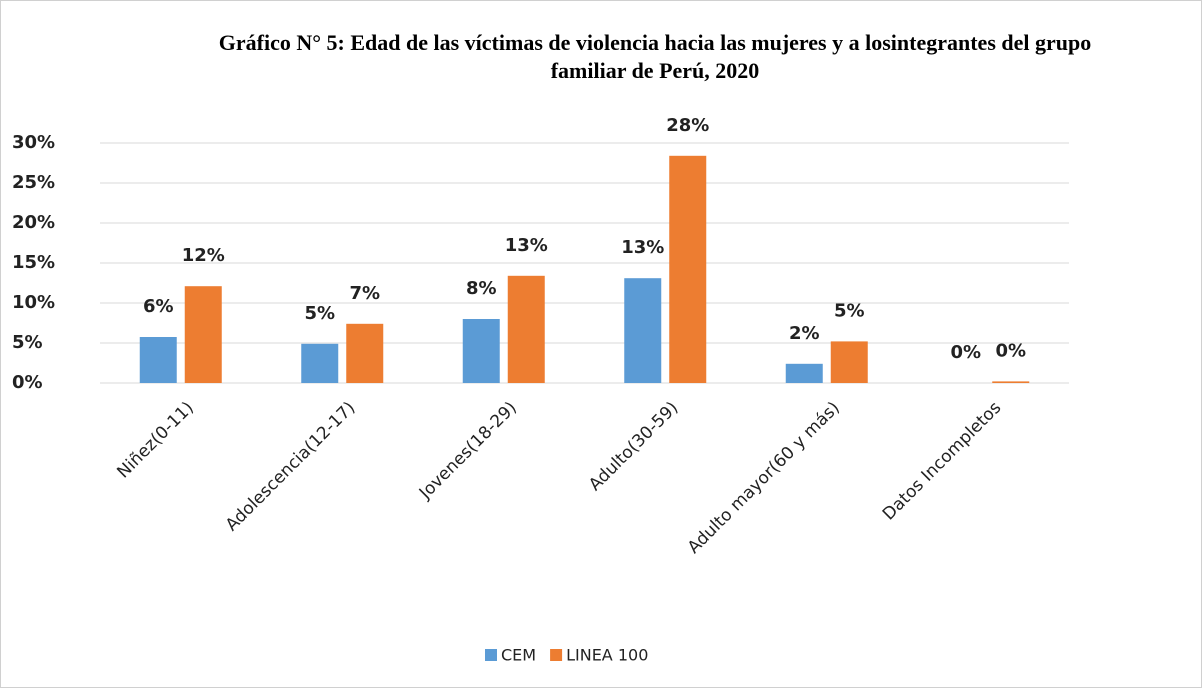  Describe the element at coordinates (804, 333) in the screenshot. I see `value-label: 2%` at that location.